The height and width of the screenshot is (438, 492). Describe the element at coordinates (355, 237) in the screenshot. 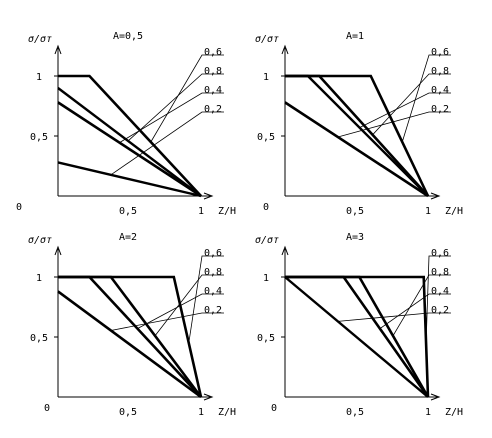

I see `chart-title: A=3` at that location.